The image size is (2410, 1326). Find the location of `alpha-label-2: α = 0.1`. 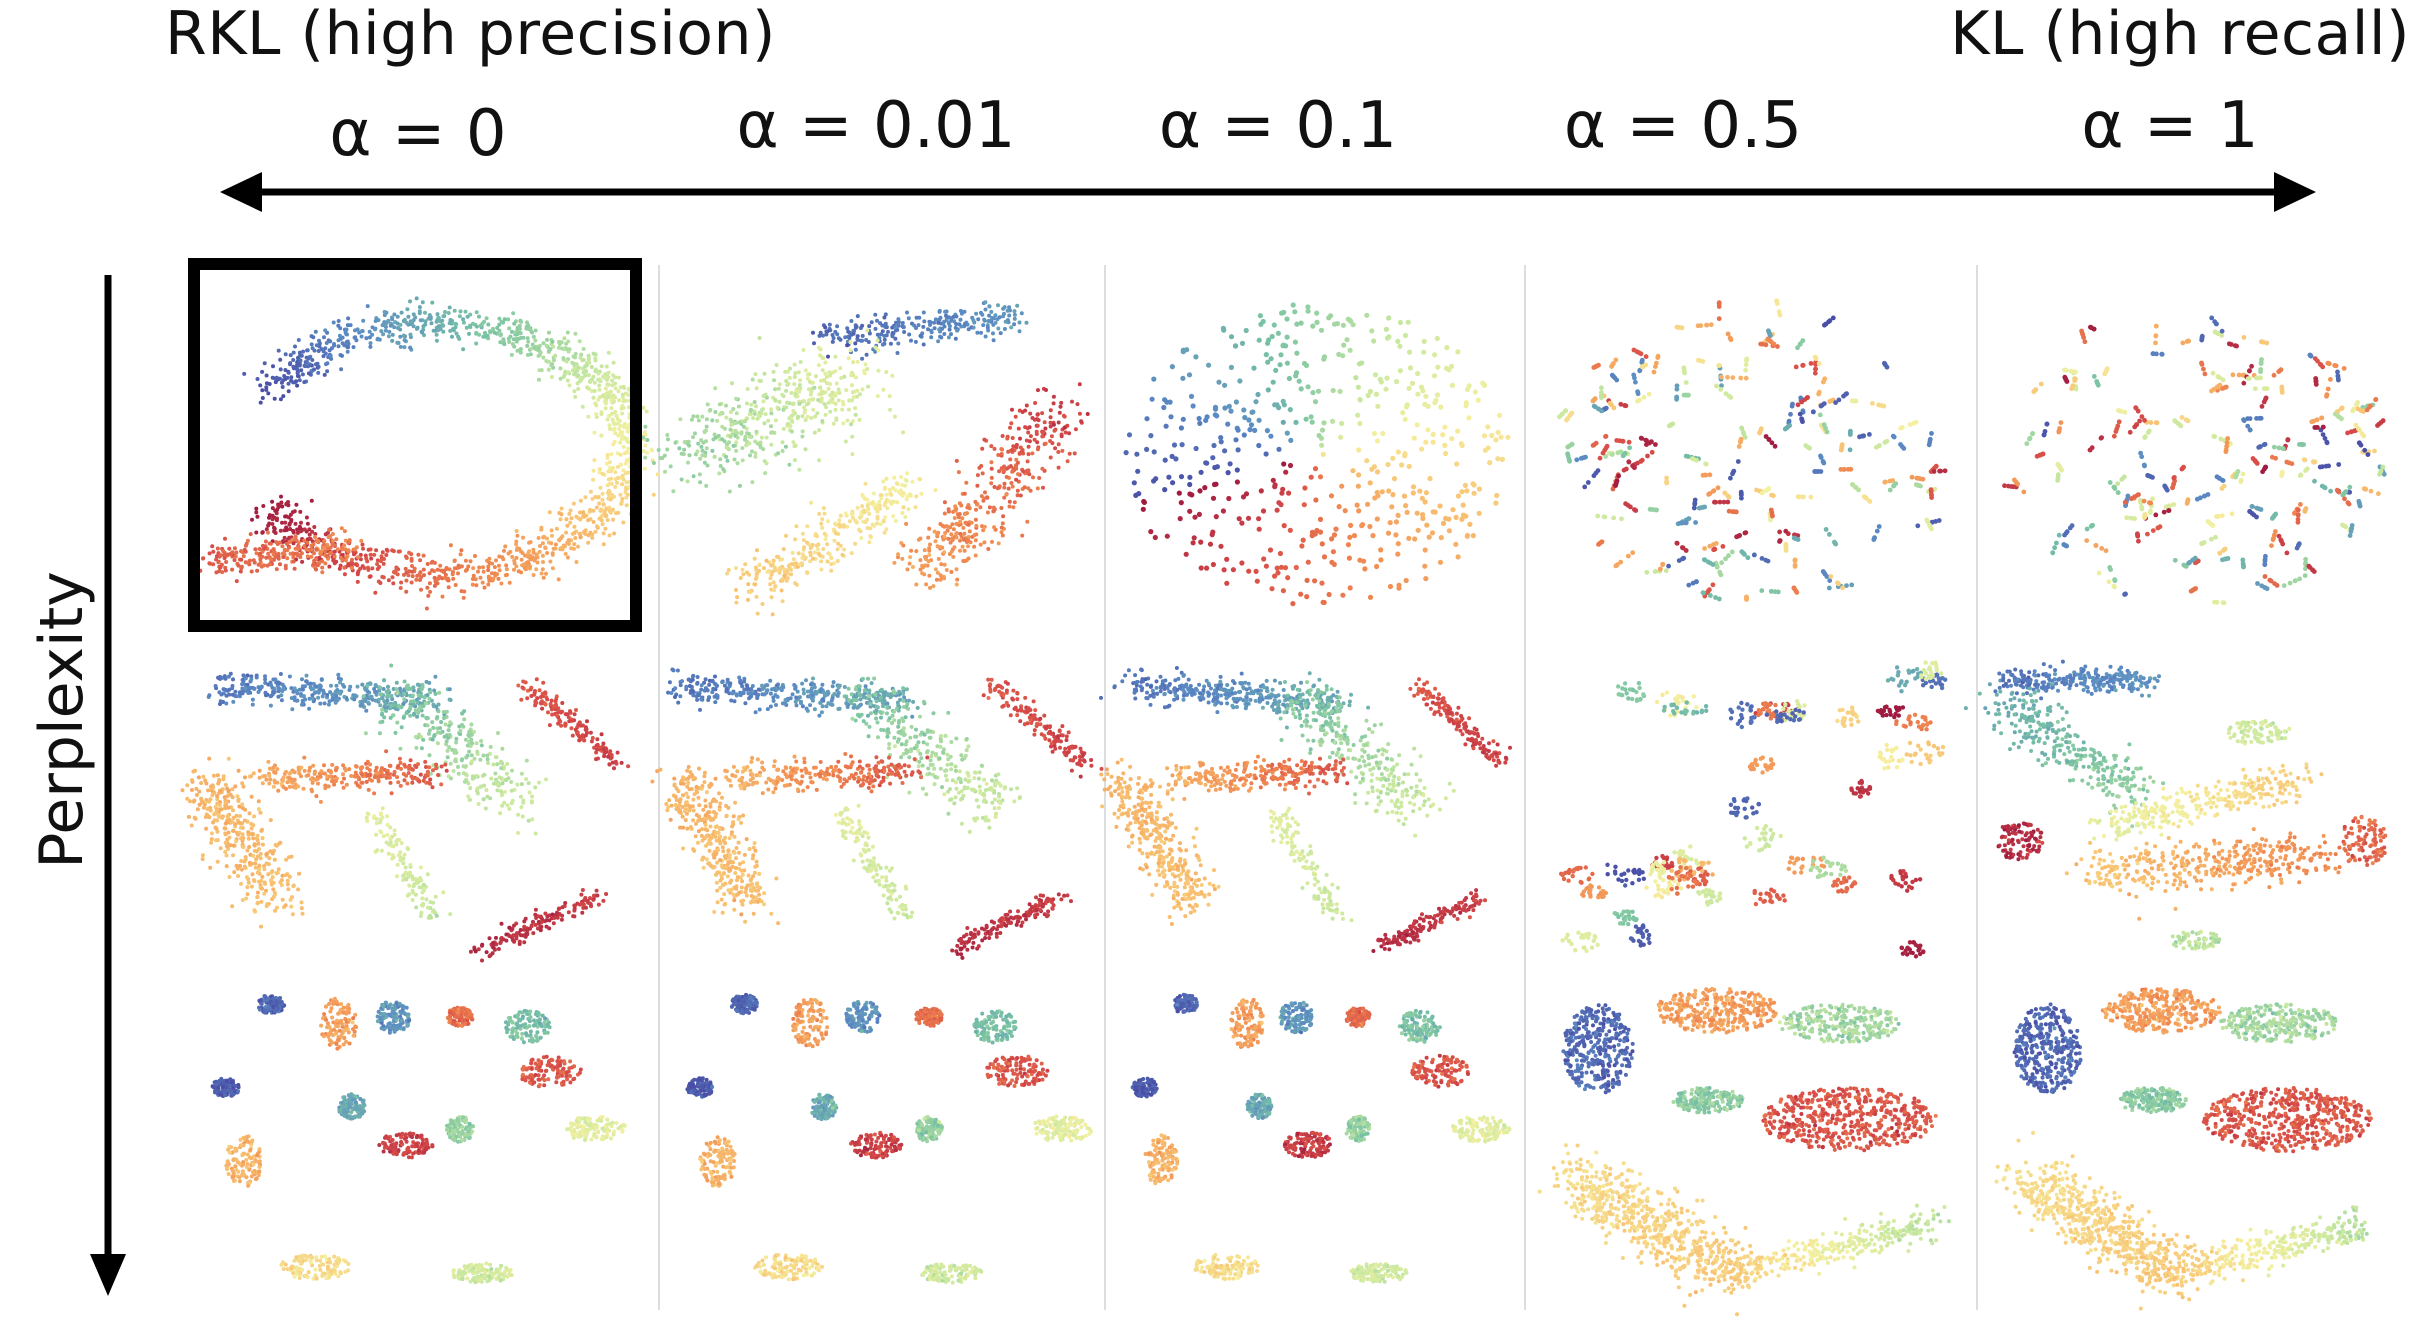

alpha-label-2: α = 0.1 is located at coordinates (1278, 126).